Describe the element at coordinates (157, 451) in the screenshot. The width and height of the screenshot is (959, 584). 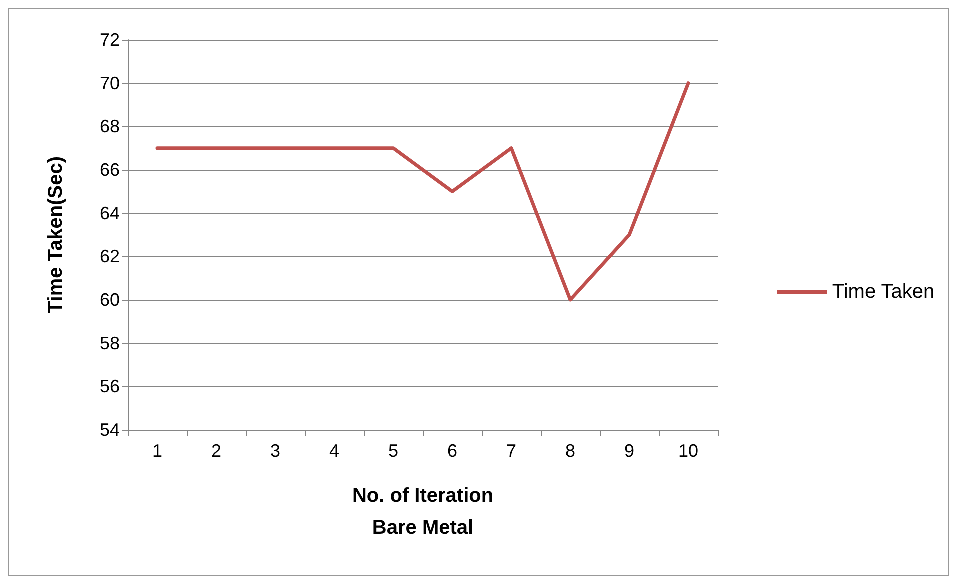
I see `x-tick-label: 1` at that location.